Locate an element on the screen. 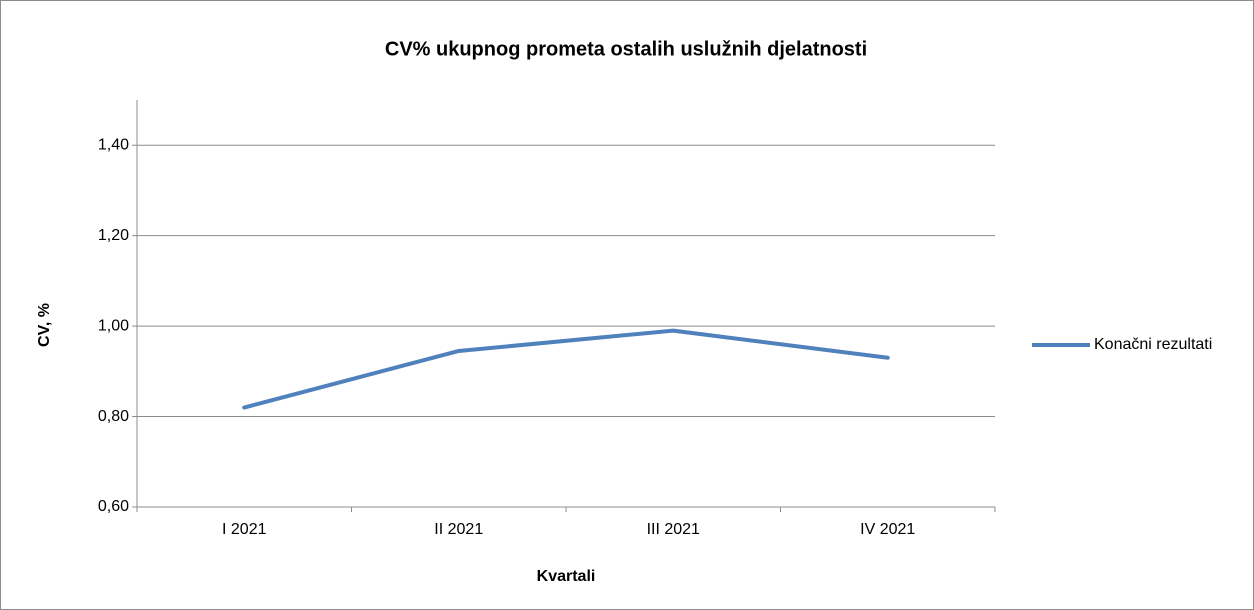 The image size is (1254, 610). data-line is located at coordinates (566, 369).